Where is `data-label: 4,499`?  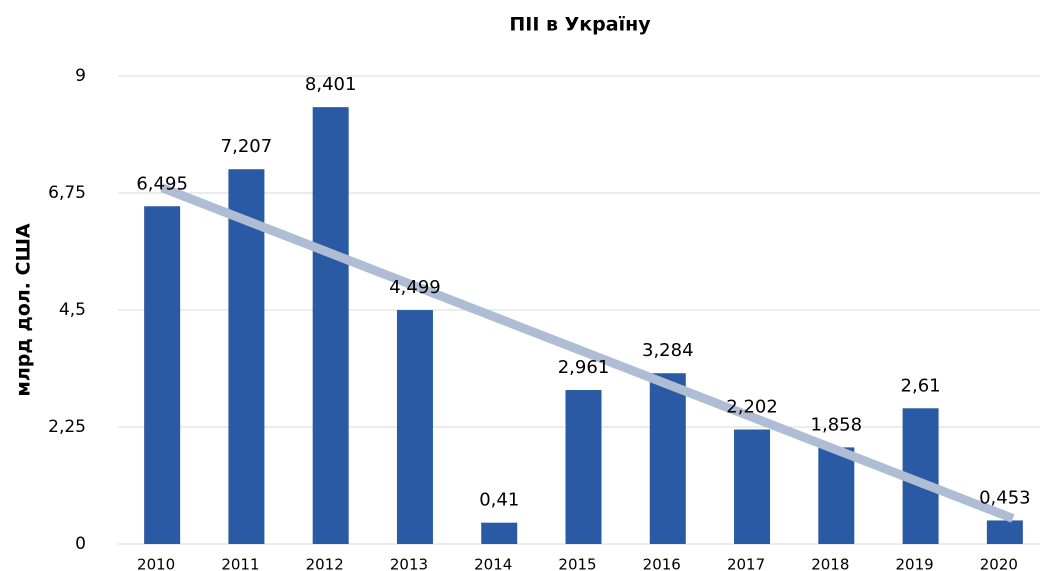
data-label: 4,499 is located at coordinates (415, 287).